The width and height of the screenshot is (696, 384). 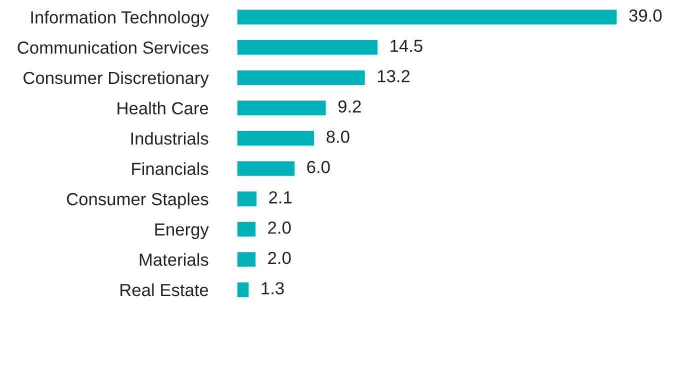 What do you see at coordinates (164, 289) in the screenshot?
I see `y-tick-label: Real Estate` at bounding box center [164, 289].